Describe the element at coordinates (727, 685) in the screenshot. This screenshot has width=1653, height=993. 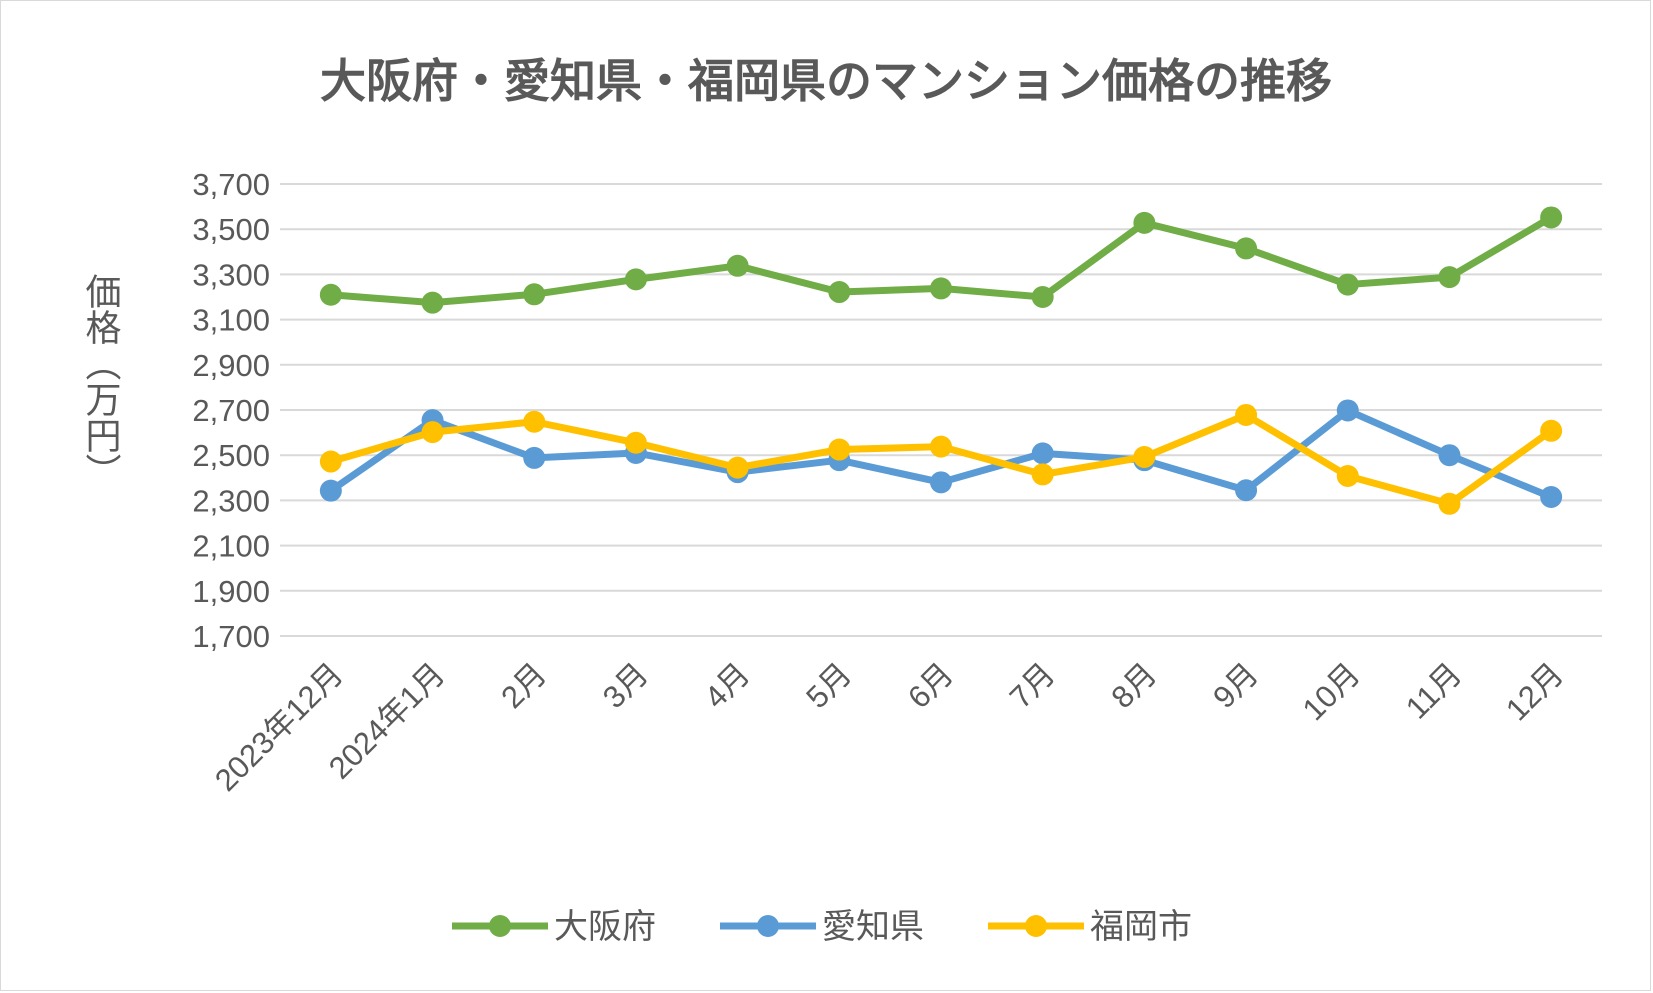
I see `x-tick-label: 4月` at that location.